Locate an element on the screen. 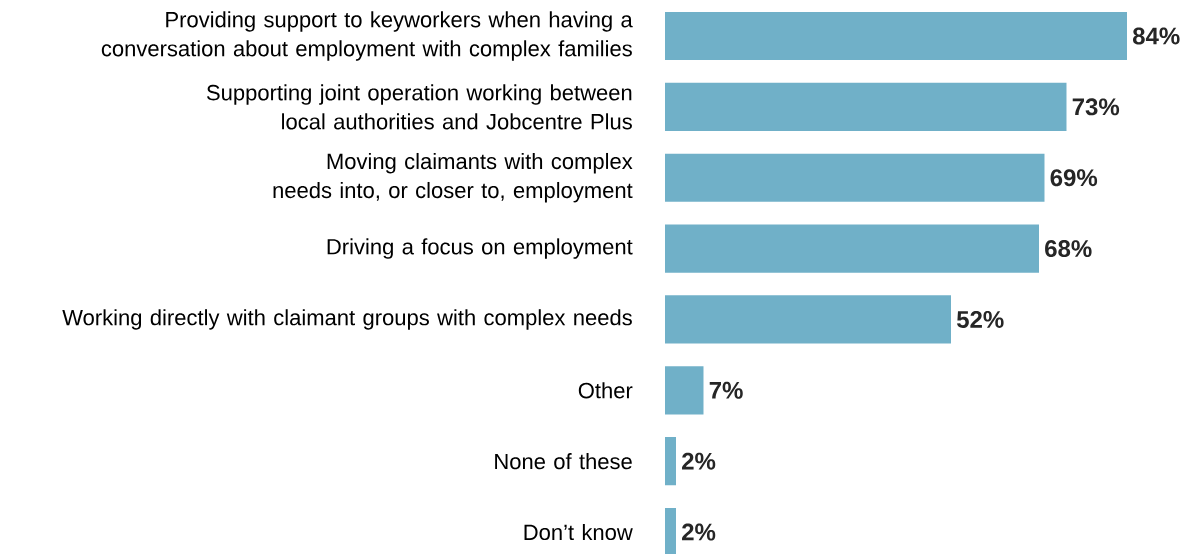  y-tick-label: None of these is located at coordinates (563, 461).